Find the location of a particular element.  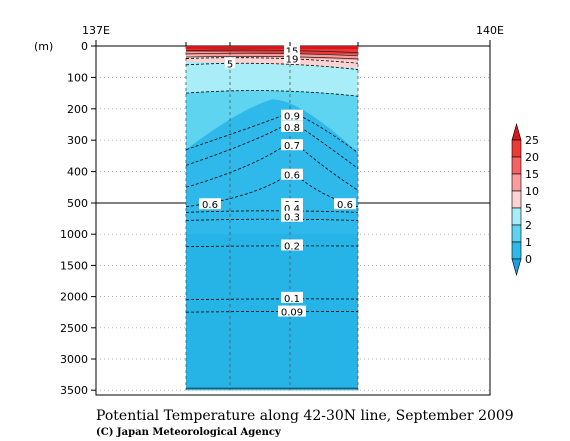

colorbar-label: 5 is located at coordinates (528, 208).